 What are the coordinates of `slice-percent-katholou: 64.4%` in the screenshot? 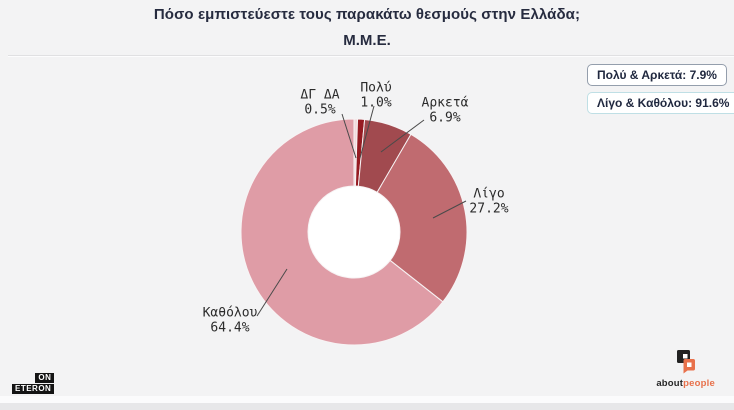 It's located at (229, 328).